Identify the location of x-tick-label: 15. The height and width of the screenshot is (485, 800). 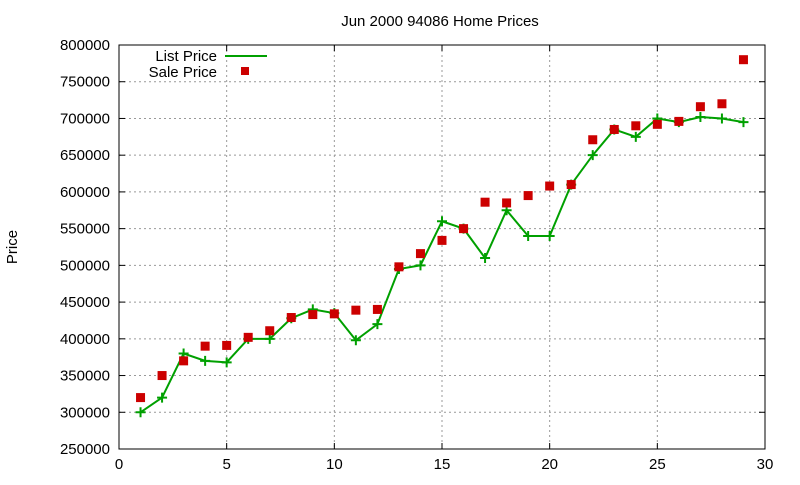
(442, 464).